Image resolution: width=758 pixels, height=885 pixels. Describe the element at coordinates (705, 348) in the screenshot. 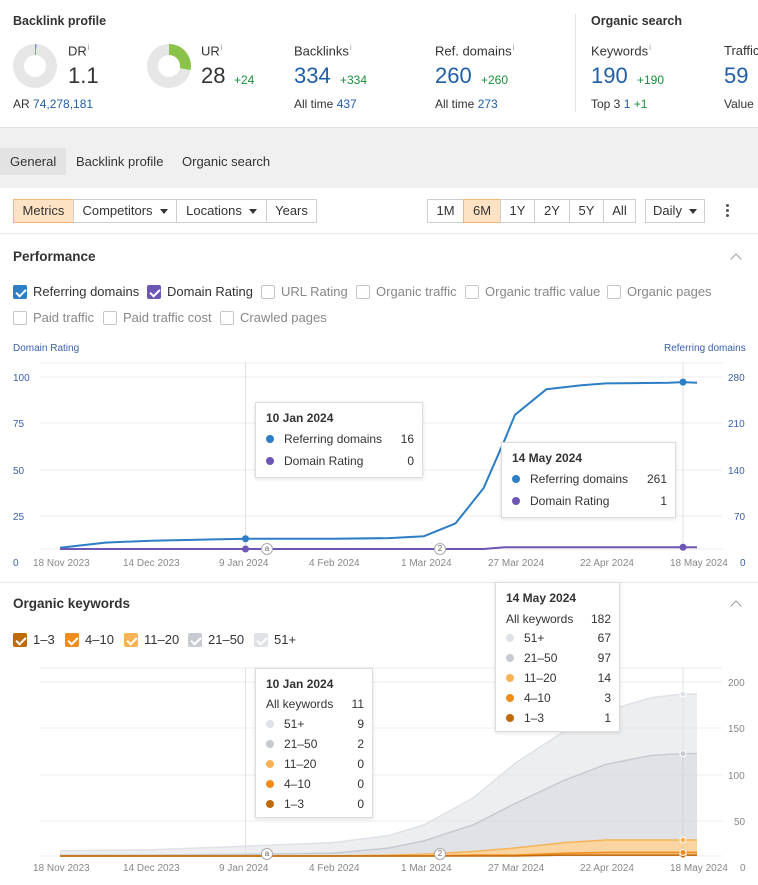

I see `right-axis-title: Referring domains` at that location.